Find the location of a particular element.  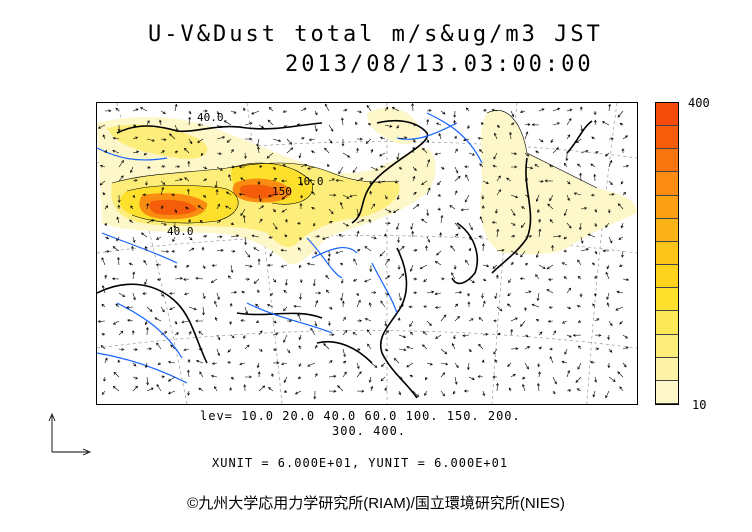

contour-label: 150 is located at coordinates (282, 191).